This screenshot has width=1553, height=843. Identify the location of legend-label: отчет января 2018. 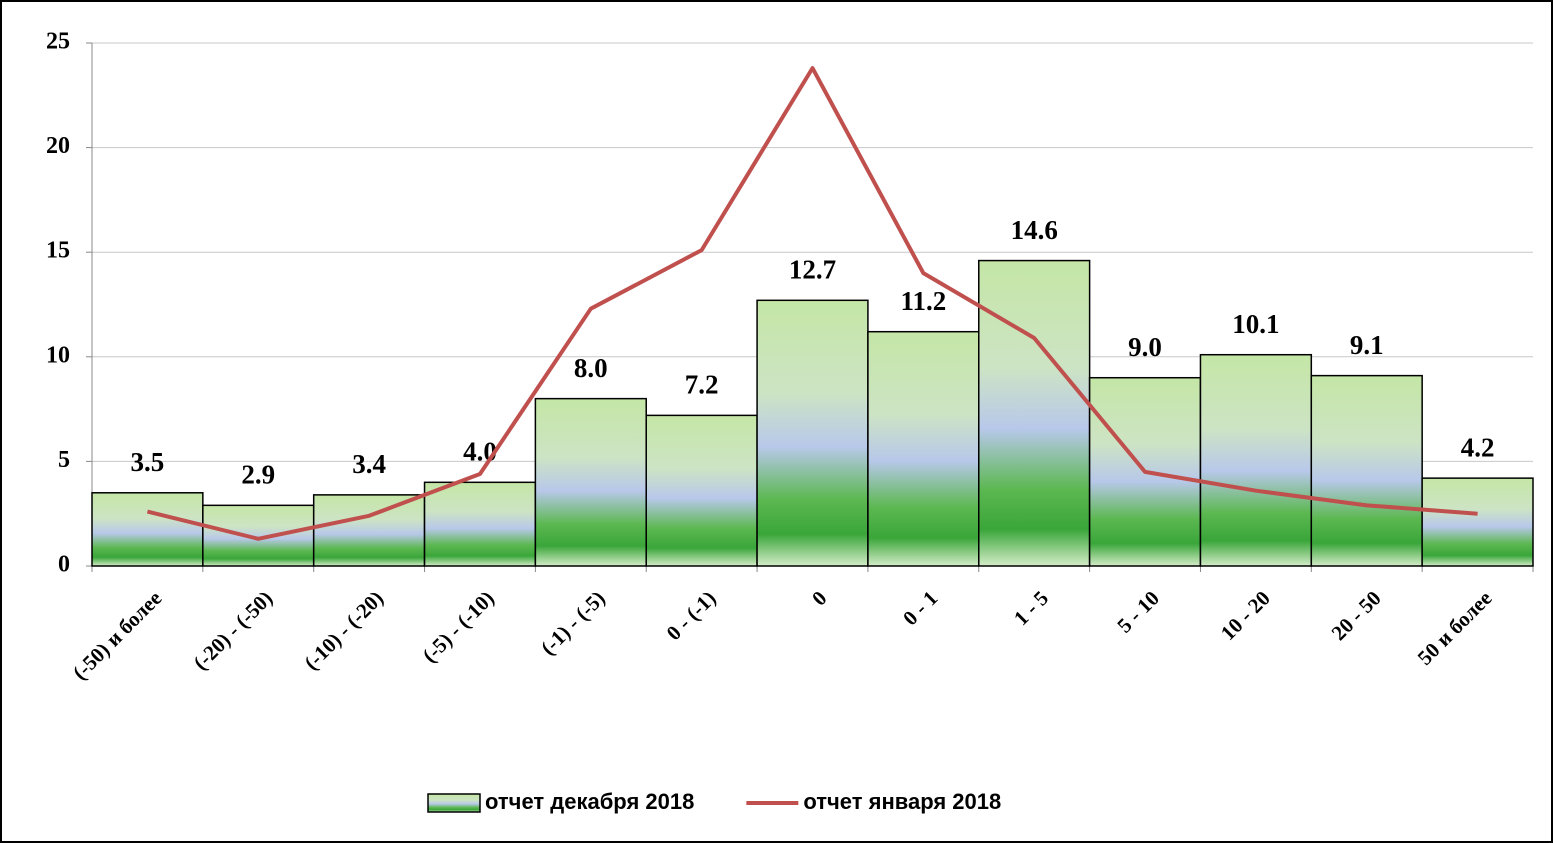
(902, 801).